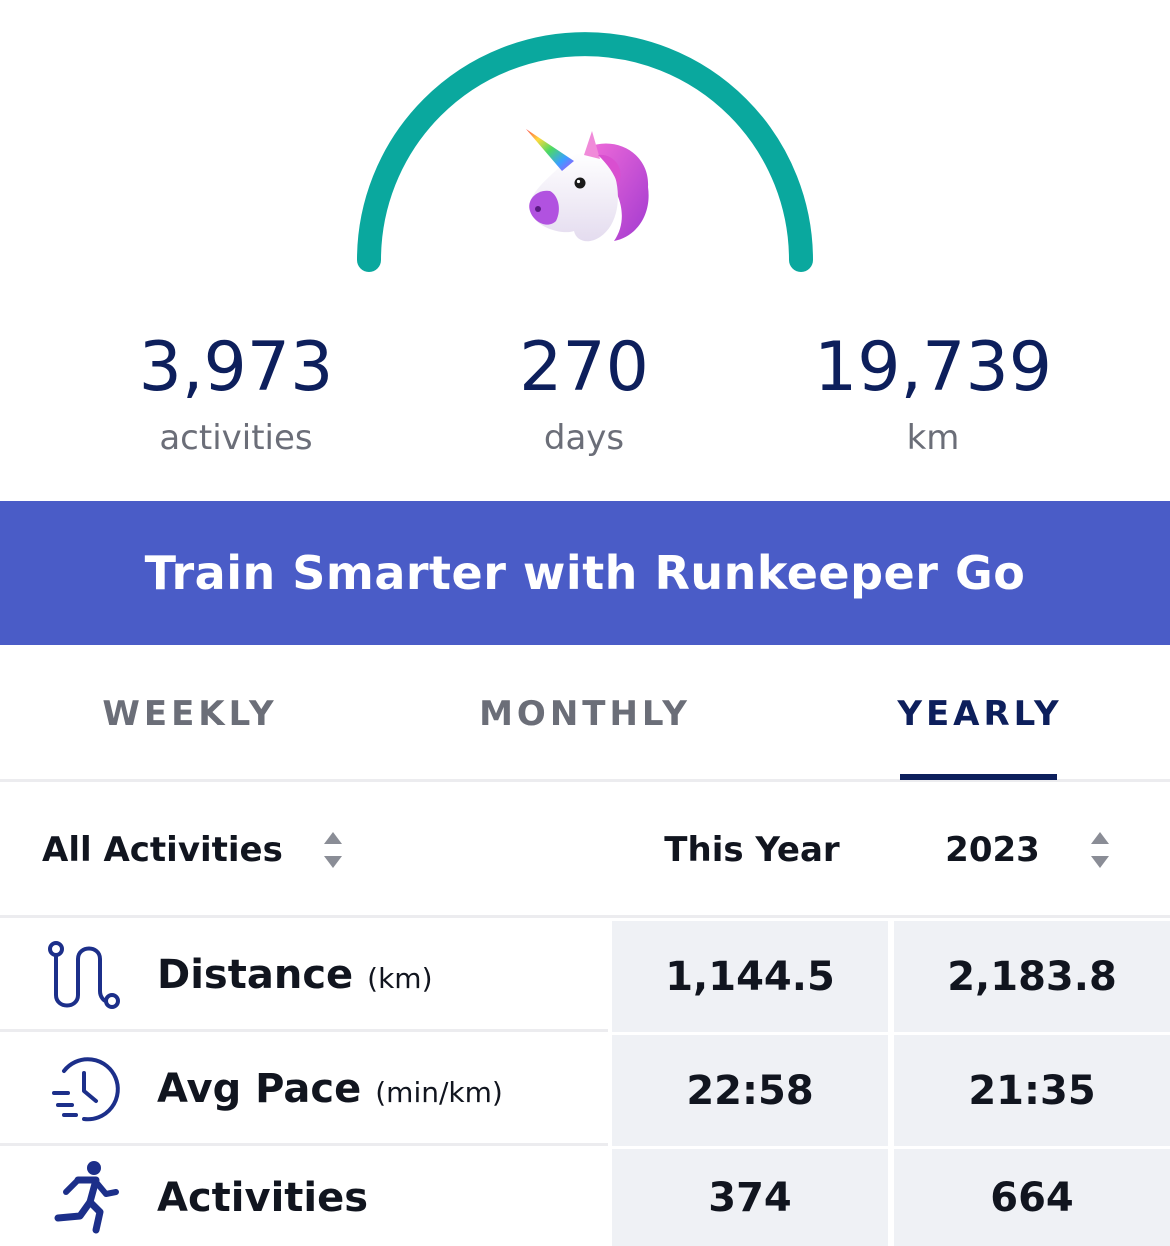 The height and width of the screenshot is (1246, 1170). I want to click on row-label: Avg Pace, so click(259, 1089).